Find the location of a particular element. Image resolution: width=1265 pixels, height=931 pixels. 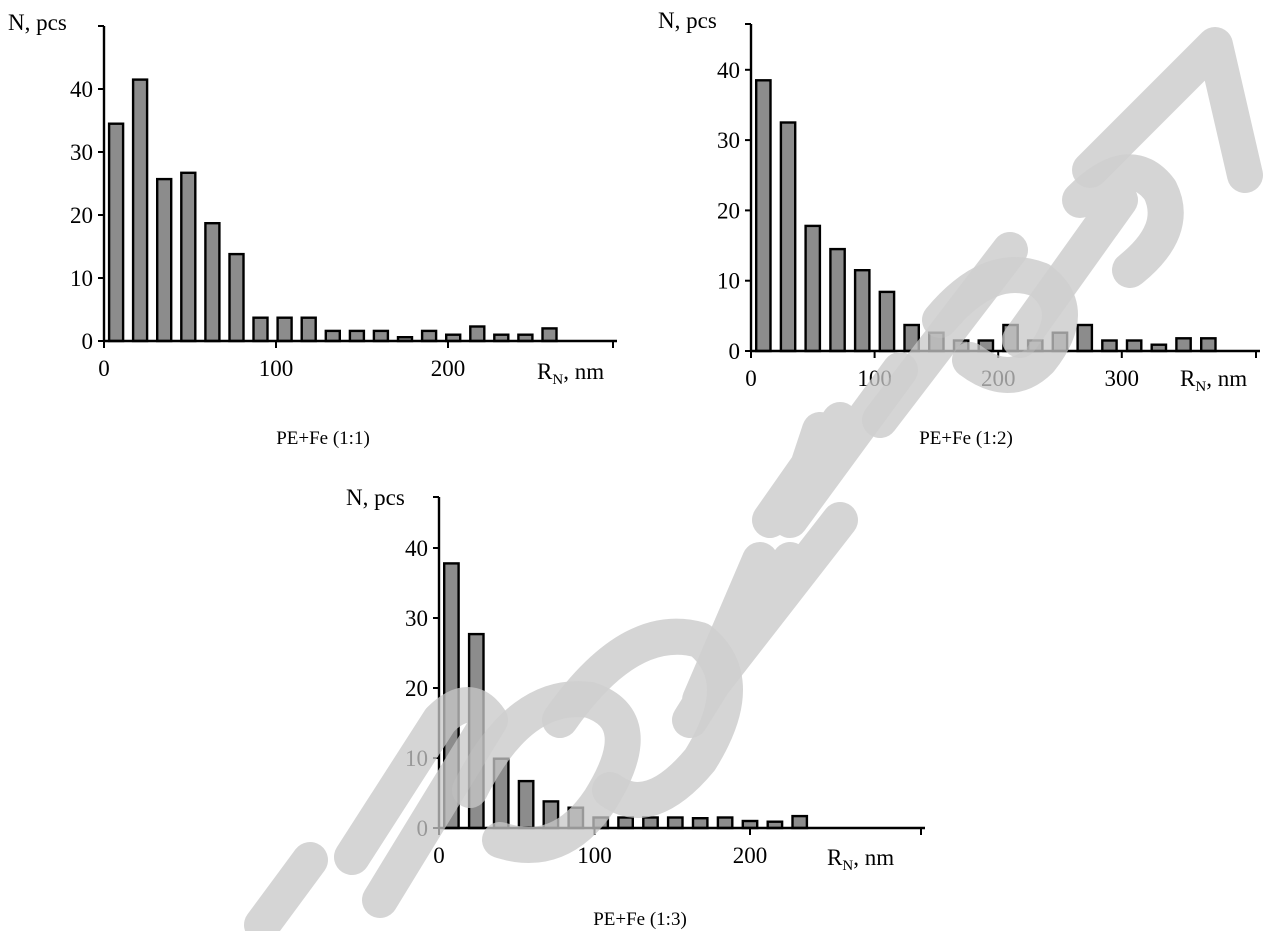

chart-caption-3: PE+Fe (1:3) is located at coordinates (640, 919).